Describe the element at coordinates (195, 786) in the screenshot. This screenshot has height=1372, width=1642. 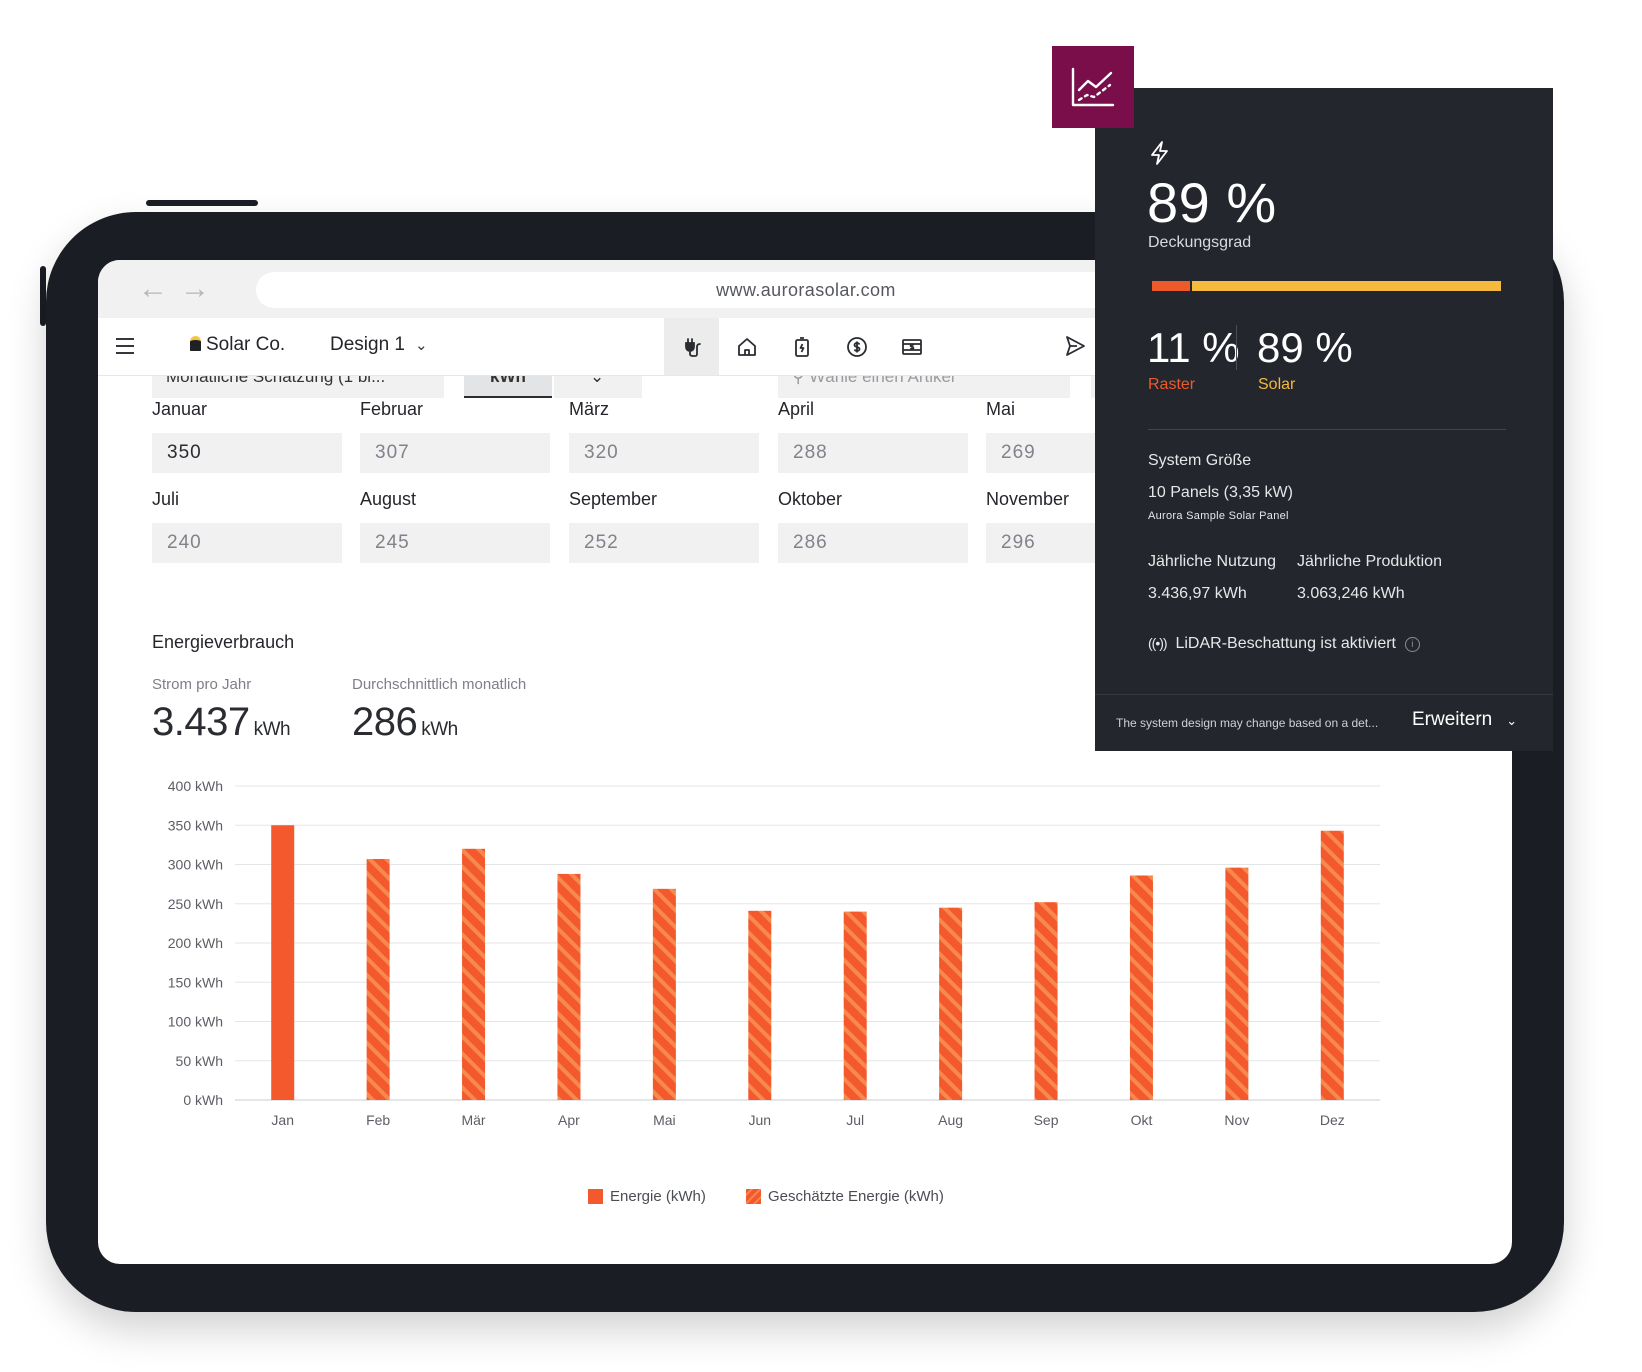
I see `y-tick-label: 400 kWh` at that location.